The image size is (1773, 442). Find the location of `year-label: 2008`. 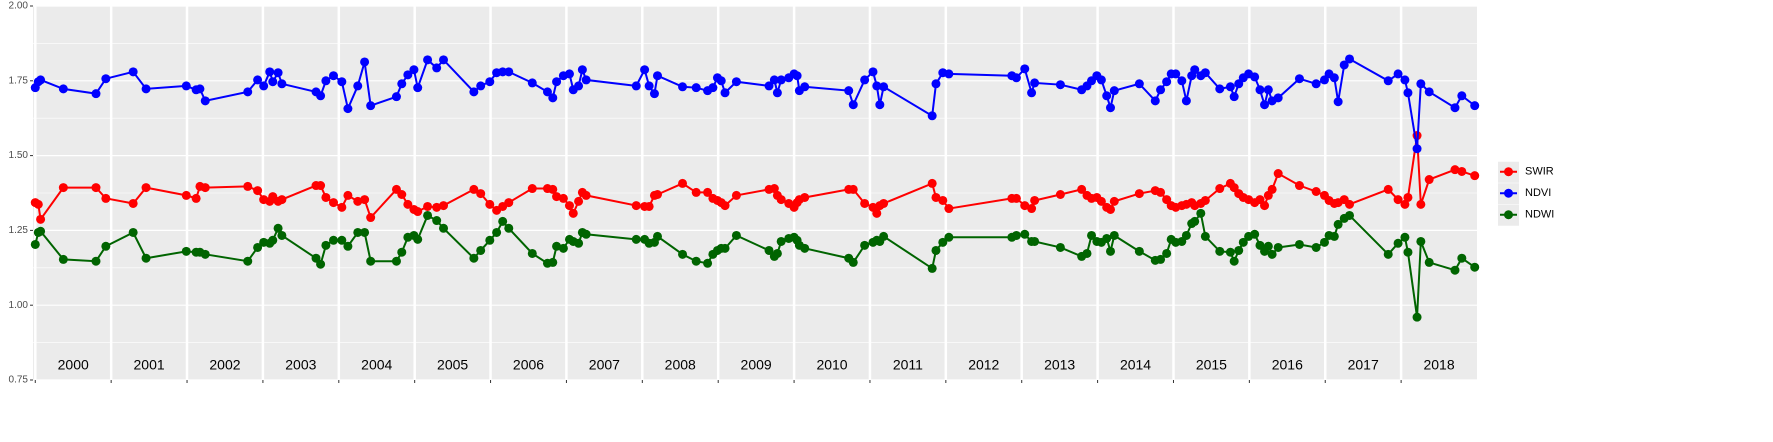

year-label: 2008 is located at coordinates (680, 365).